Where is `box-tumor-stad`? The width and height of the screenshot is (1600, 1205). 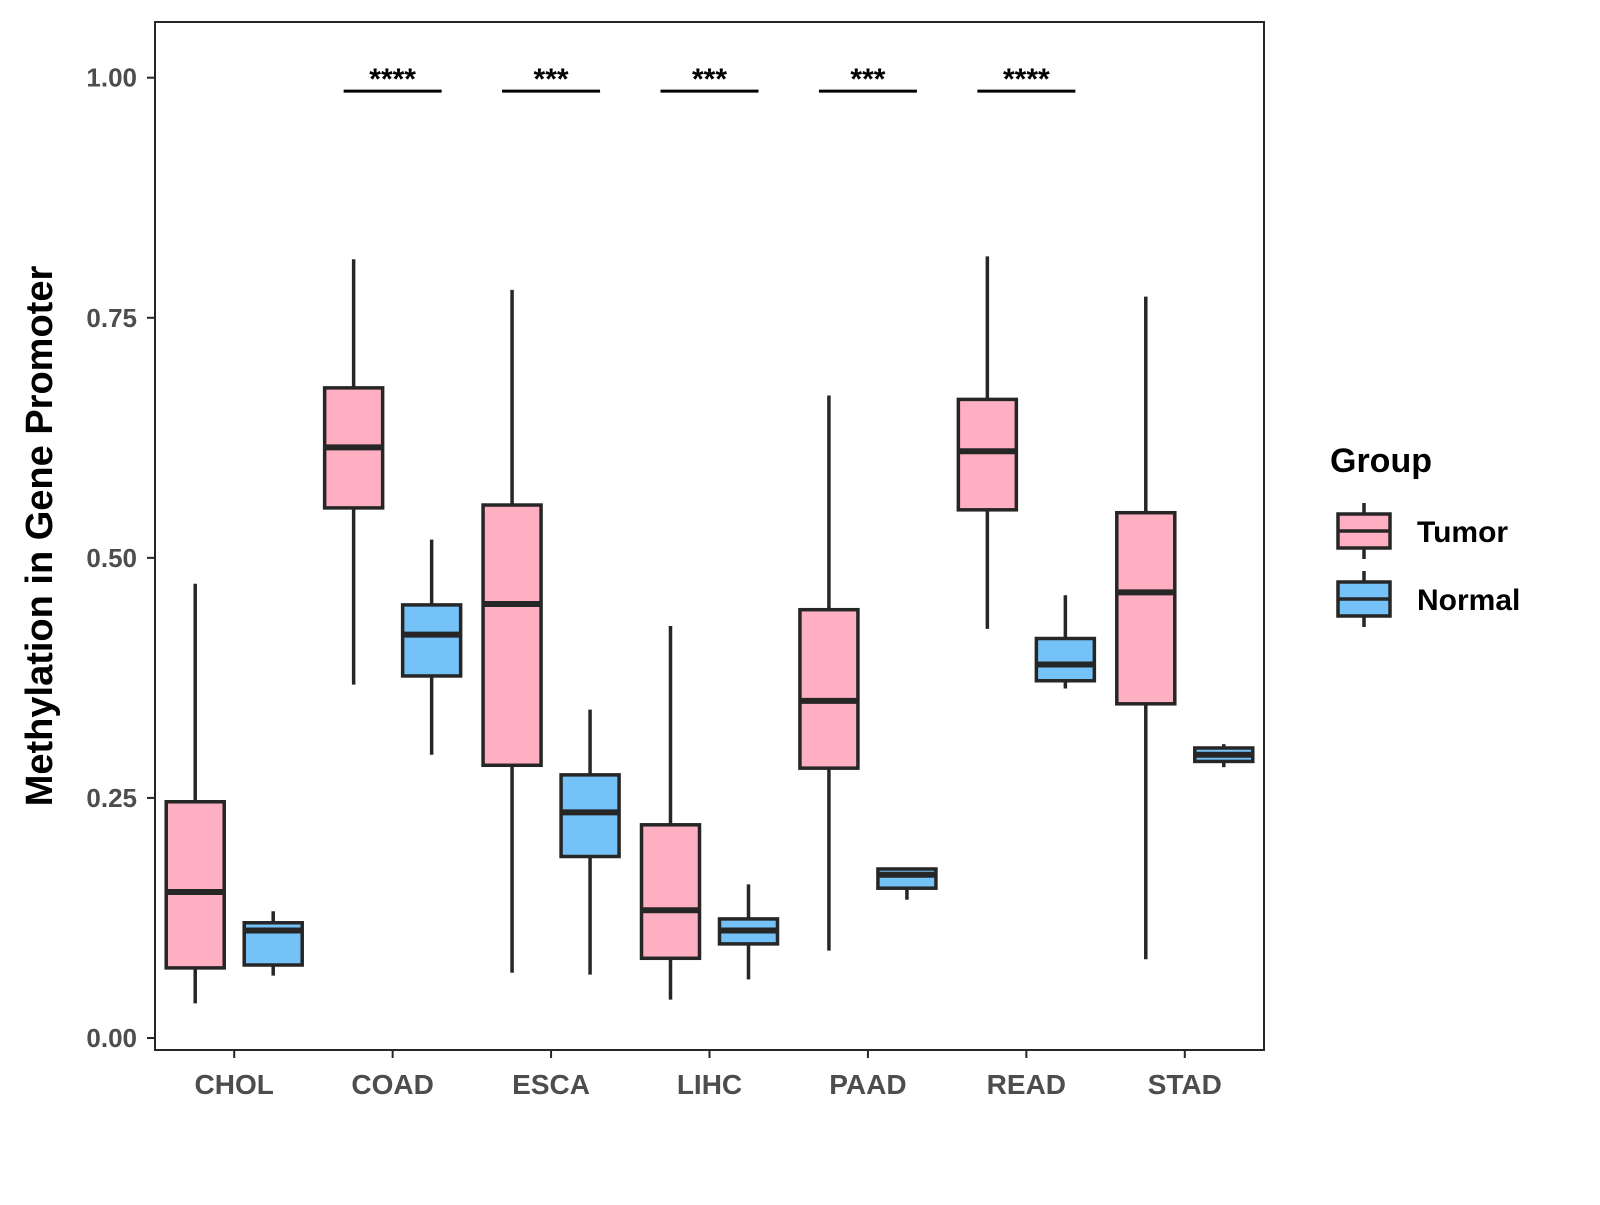
box-tumor-stad is located at coordinates (1146, 628).